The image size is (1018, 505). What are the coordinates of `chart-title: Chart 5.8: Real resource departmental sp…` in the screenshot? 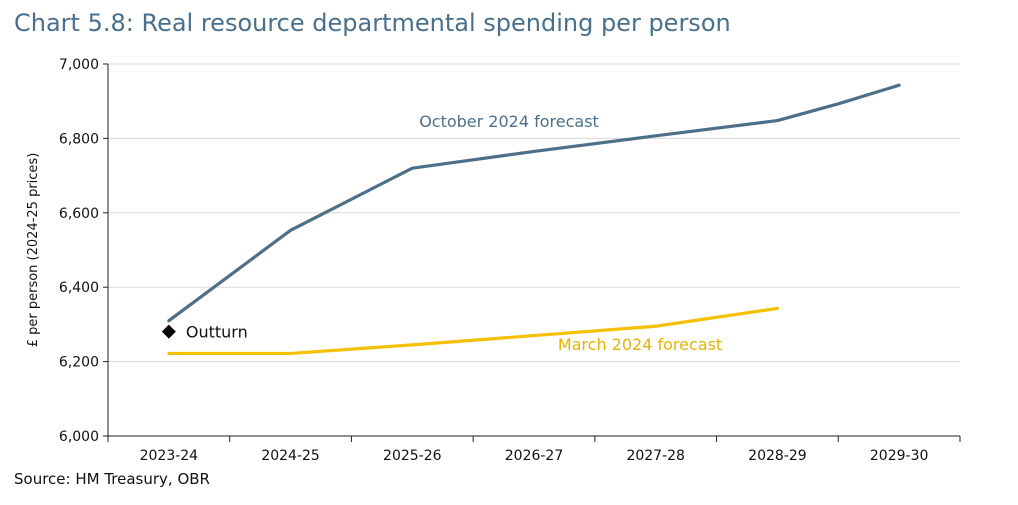 It's located at (372, 23).